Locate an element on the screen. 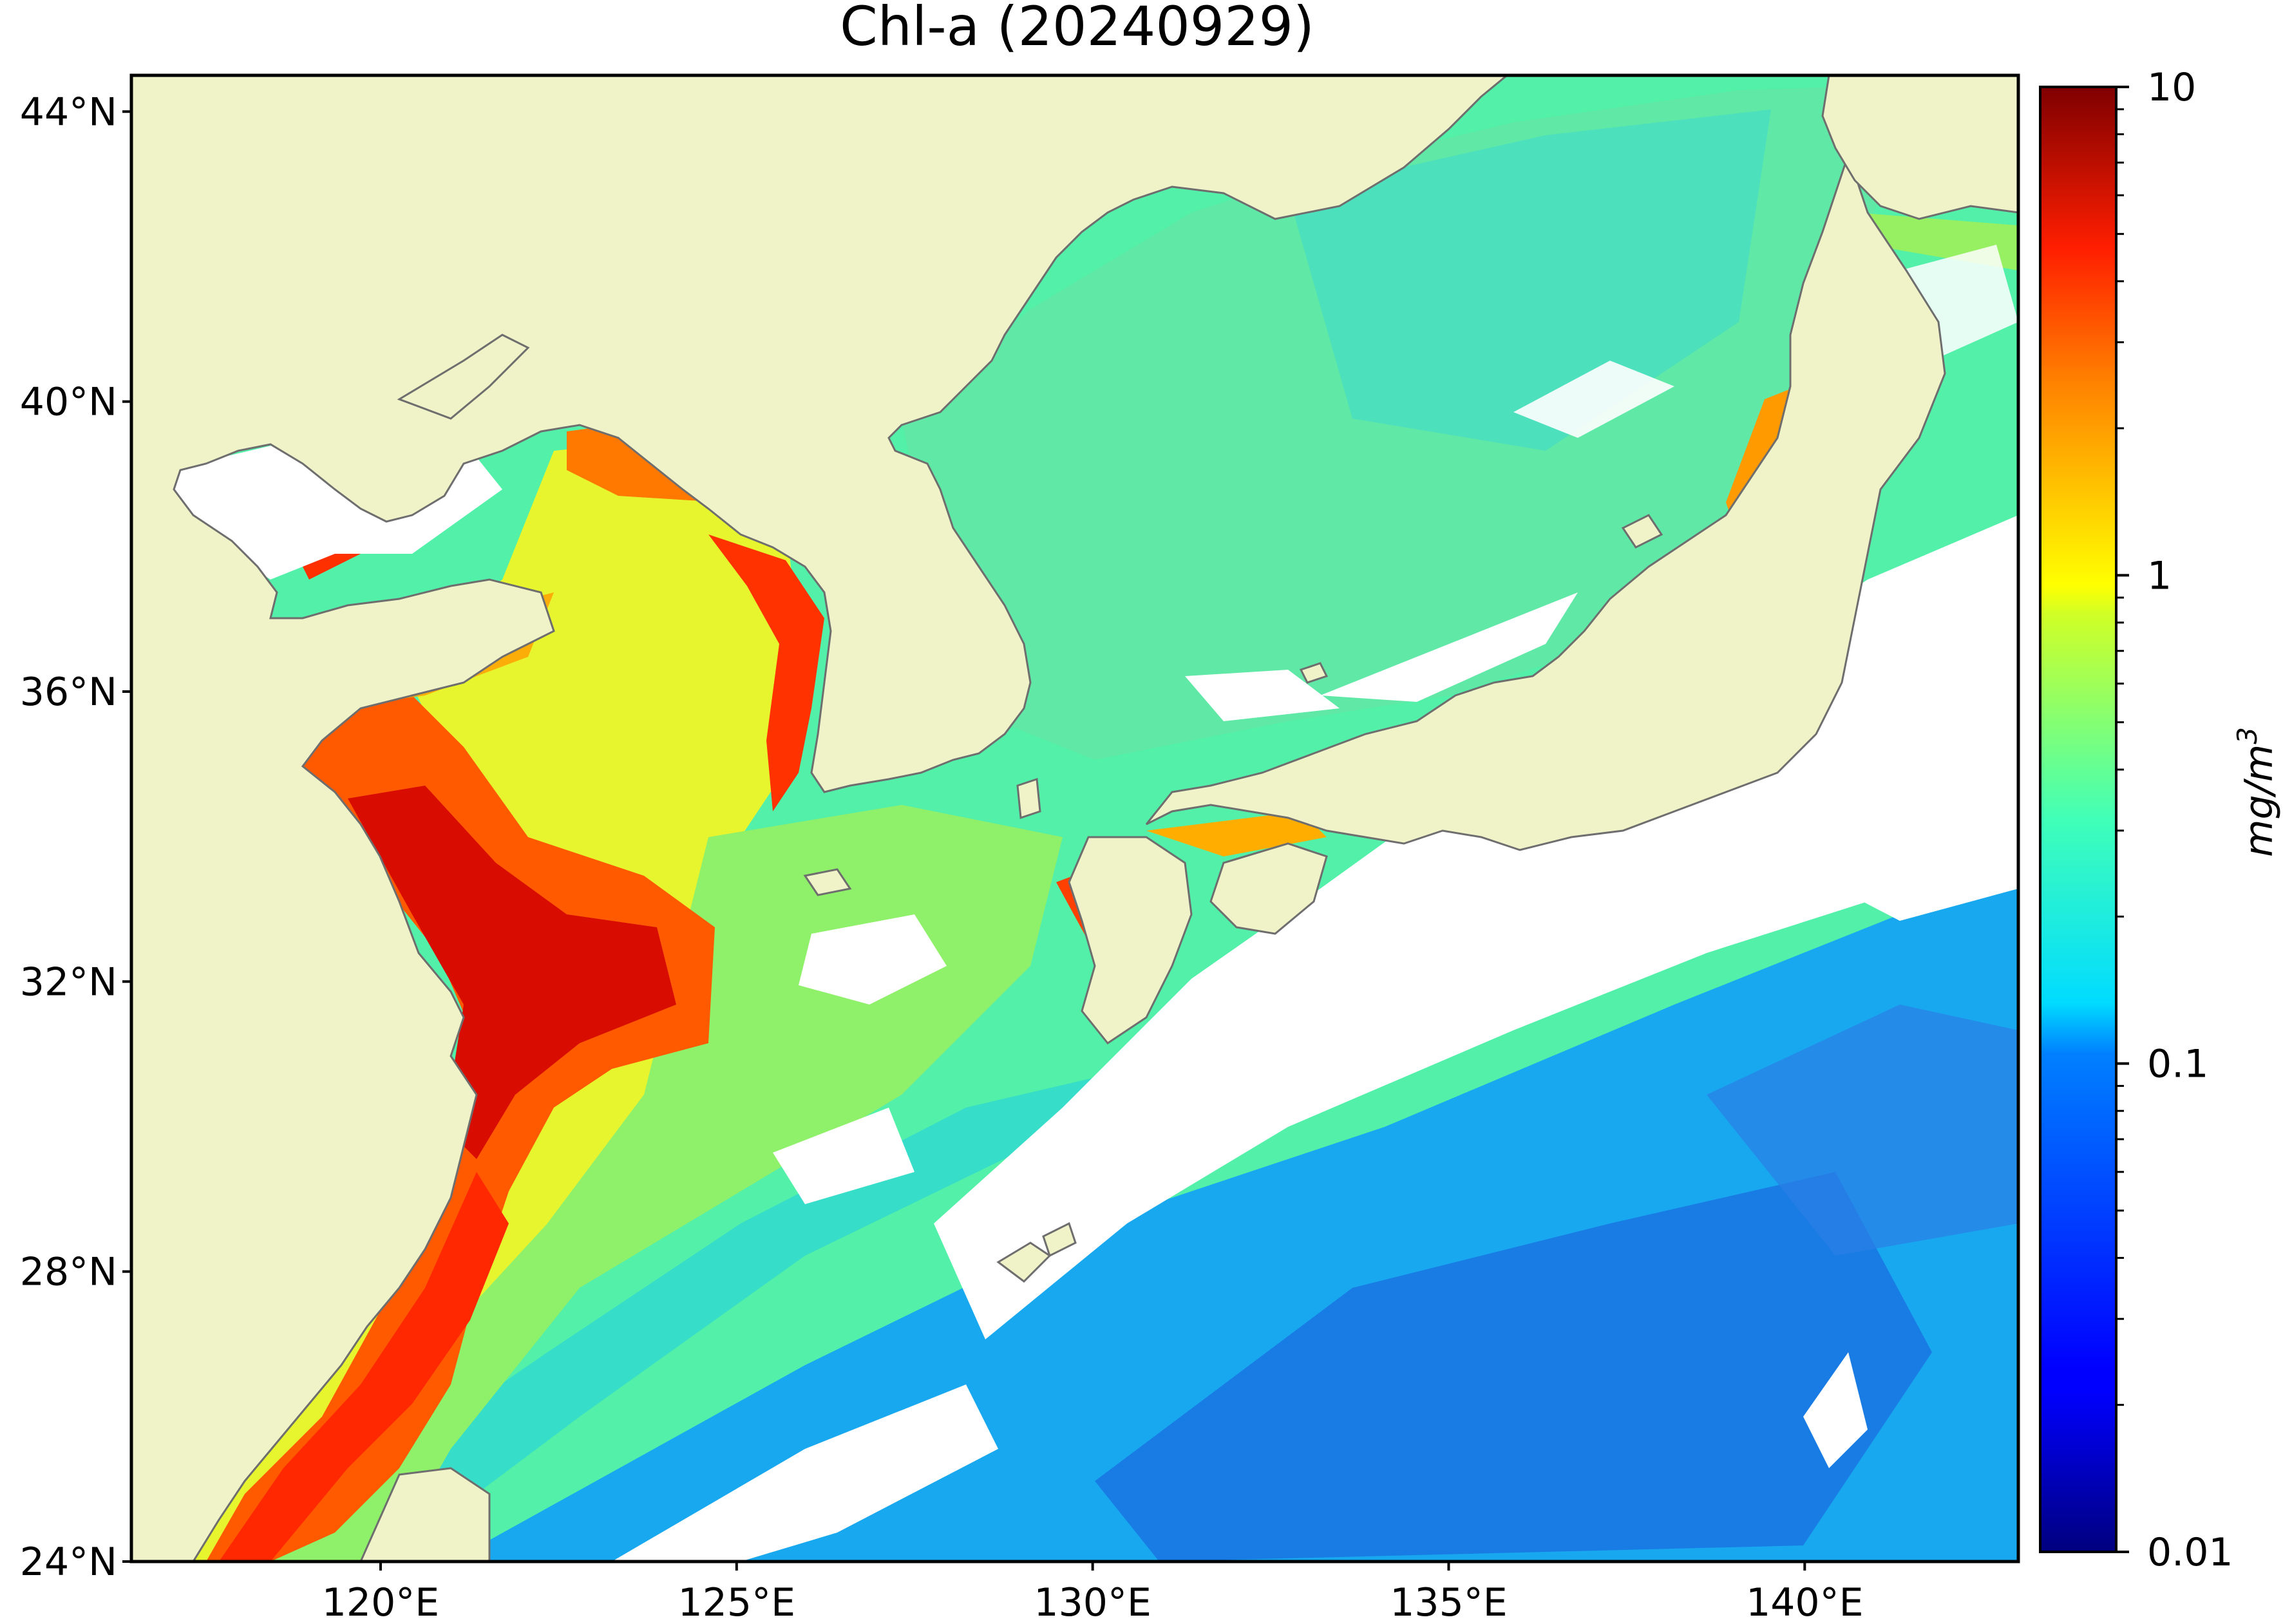 The height and width of the screenshot is (1624, 2283). land-amami is located at coordinates (1059, 1240).